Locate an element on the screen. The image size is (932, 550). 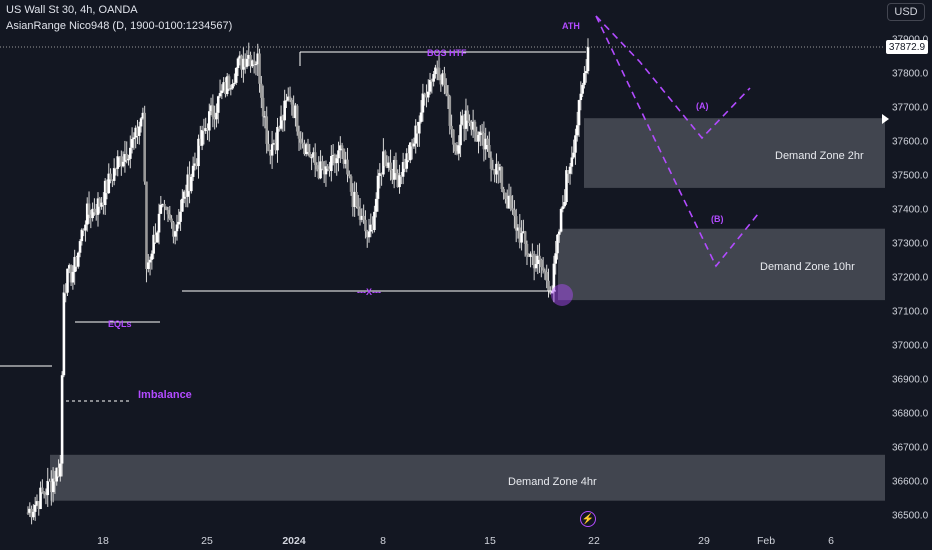
x-tick-label: 29 is located at coordinates (704, 541).